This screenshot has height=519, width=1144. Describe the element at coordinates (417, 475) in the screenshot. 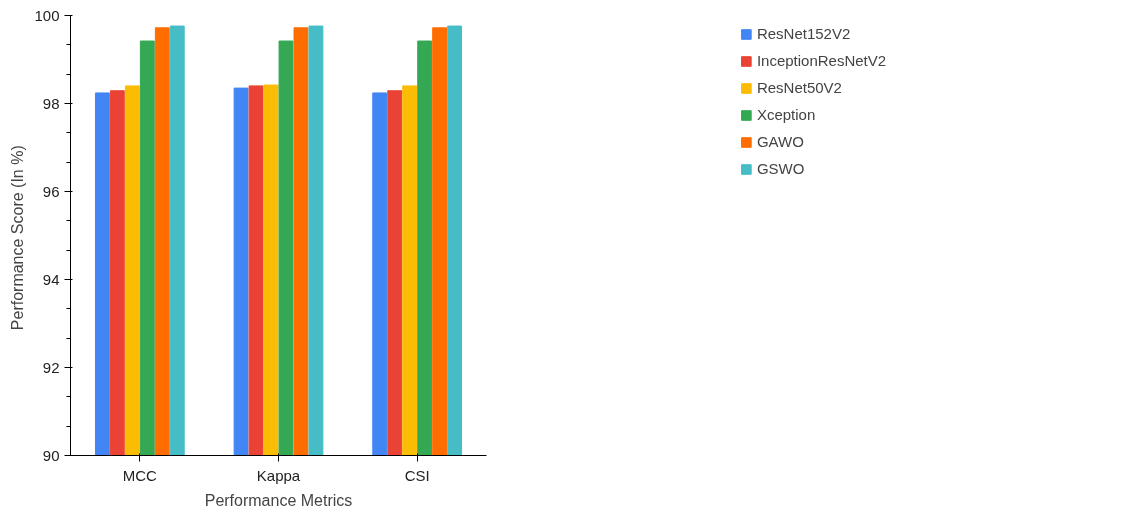

I see `x-tick-label: CSI` at that location.